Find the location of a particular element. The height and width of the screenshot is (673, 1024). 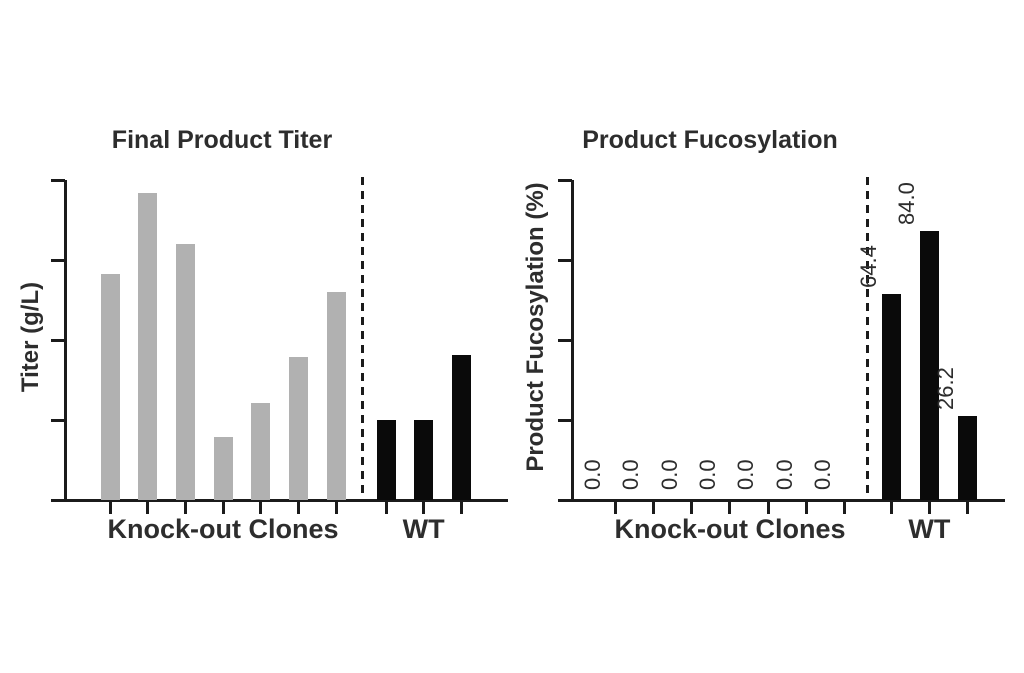

chart-title: Final Product Titer is located at coordinates (222, 140).